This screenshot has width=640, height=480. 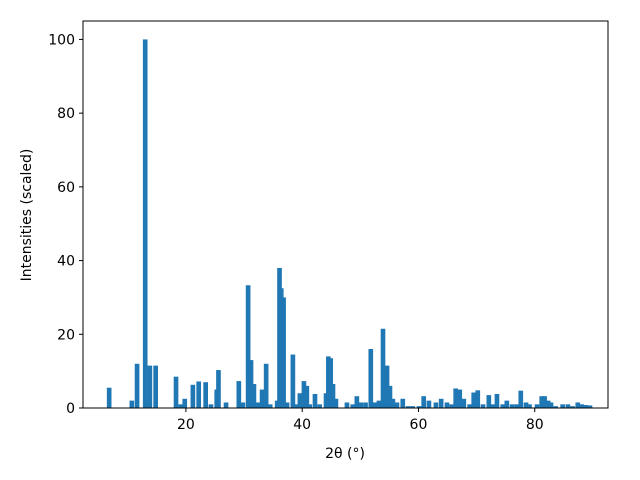 What do you see at coordinates (66, 262) in the screenshot?
I see `y-tick-label: 40` at bounding box center [66, 262].